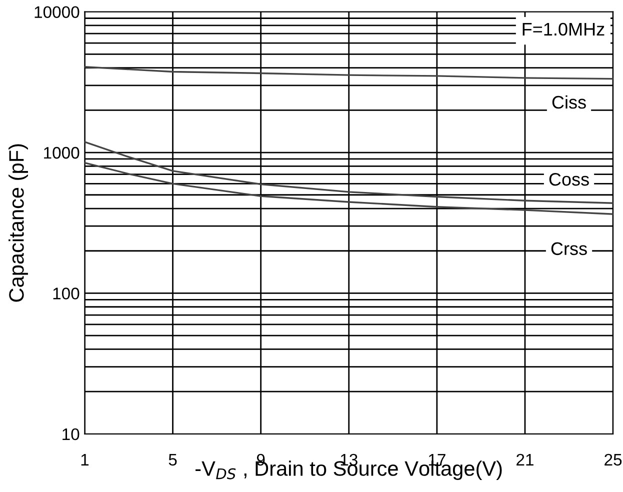 The image size is (623, 492). I want to click on x-tick-label: 25, so click(613, 460).